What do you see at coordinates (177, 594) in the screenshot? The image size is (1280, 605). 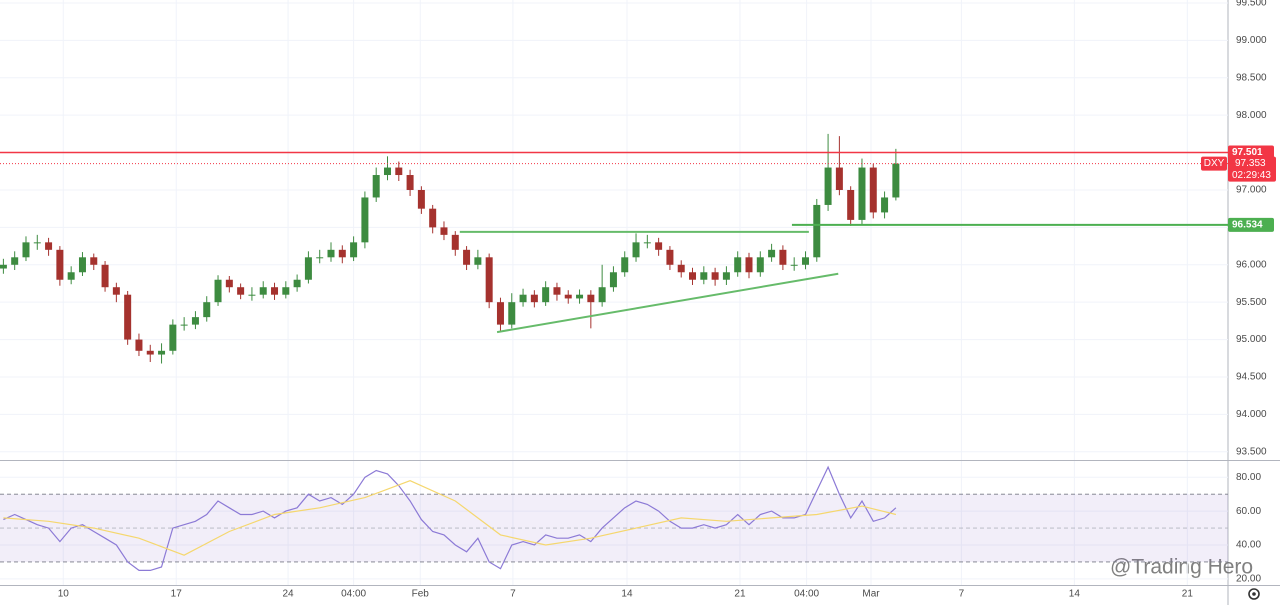 I see `x-tick-label: 17` at bounding box center [177, 594].